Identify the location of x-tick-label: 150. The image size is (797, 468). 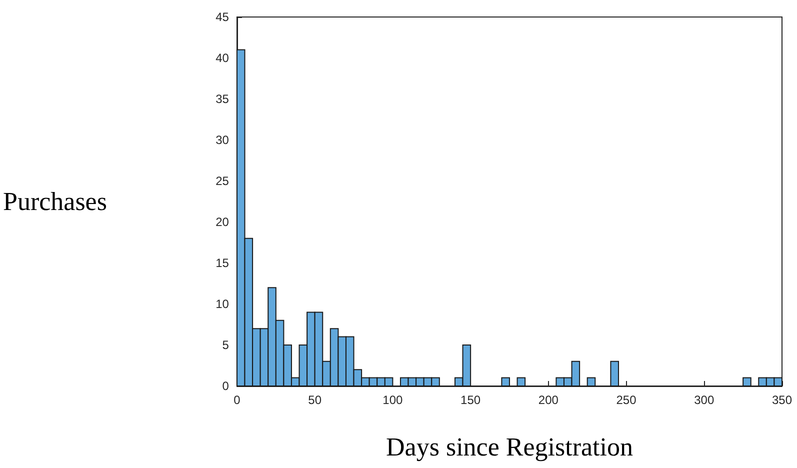
(470, 400).